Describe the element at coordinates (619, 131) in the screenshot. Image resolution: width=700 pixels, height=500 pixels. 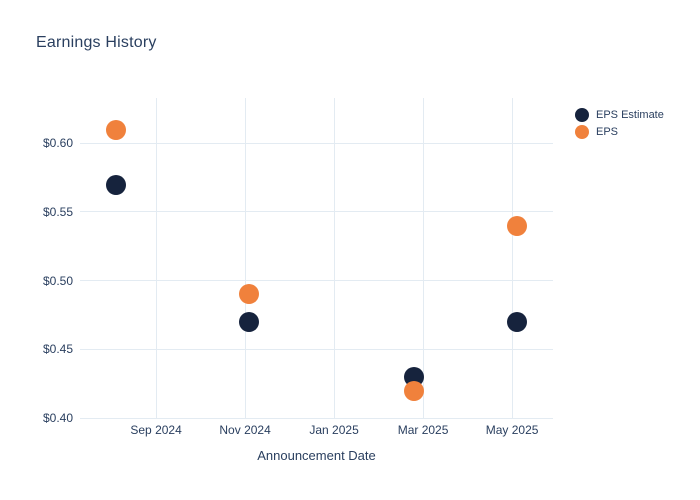
I see `legend-item-eps: EPS` at that location.